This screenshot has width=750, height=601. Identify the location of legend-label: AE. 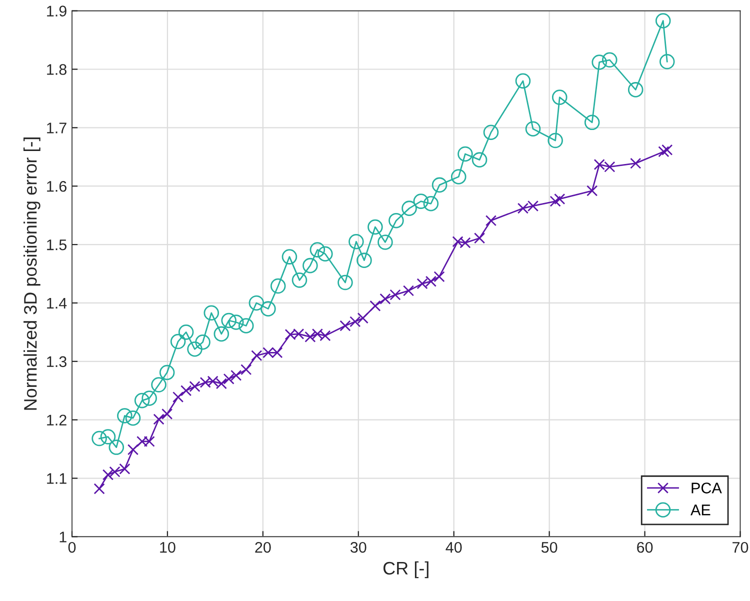
(700, 510).